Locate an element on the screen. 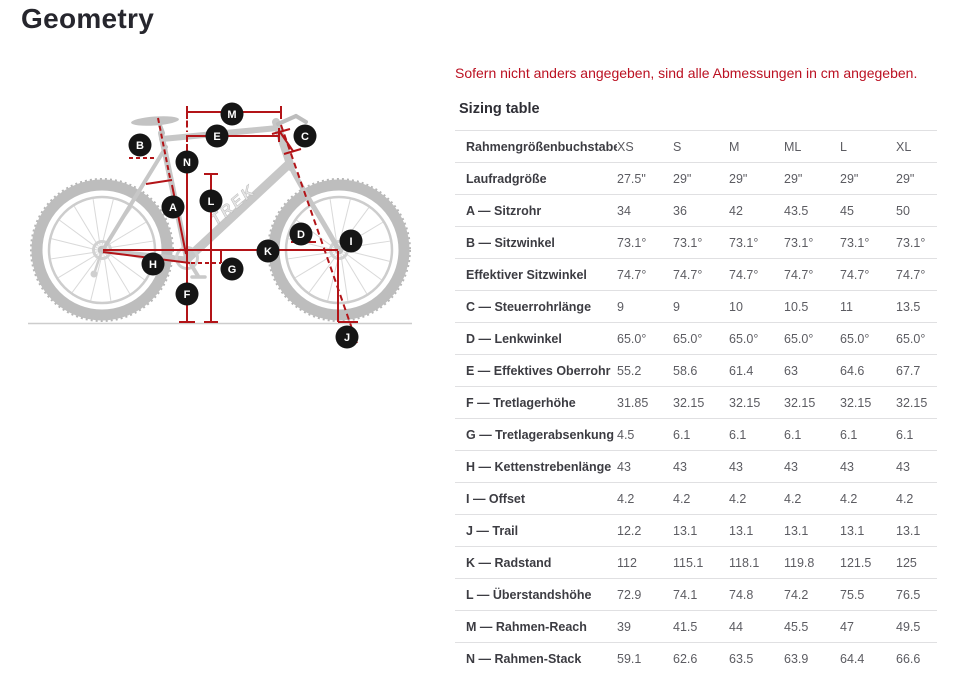 The width and height of the screenshot is (963, 678). diagram-marker-m-label: M is located at coordinates (231, 115).